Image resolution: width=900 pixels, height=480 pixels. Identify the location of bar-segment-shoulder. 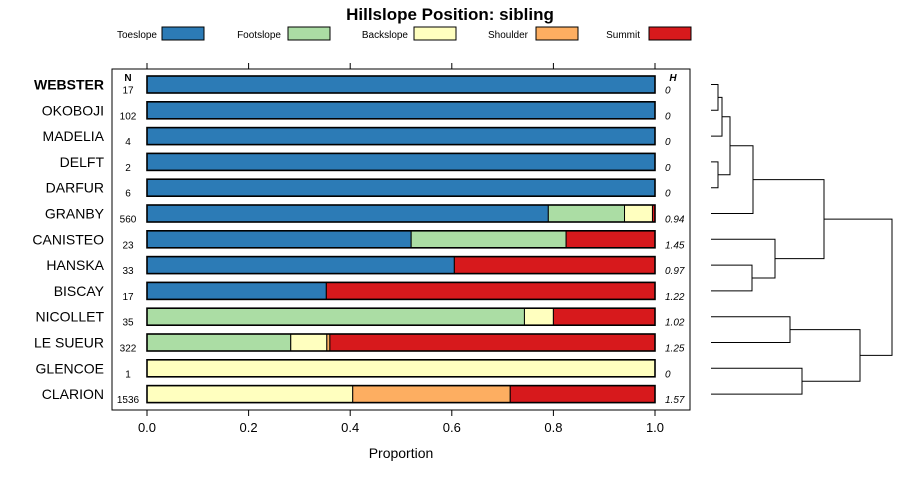
(431, 394).